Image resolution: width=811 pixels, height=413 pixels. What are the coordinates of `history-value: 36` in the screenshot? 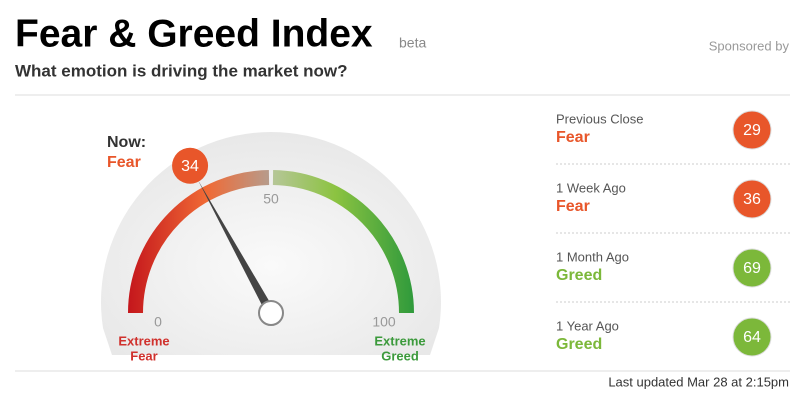 It's located at (752, 199).